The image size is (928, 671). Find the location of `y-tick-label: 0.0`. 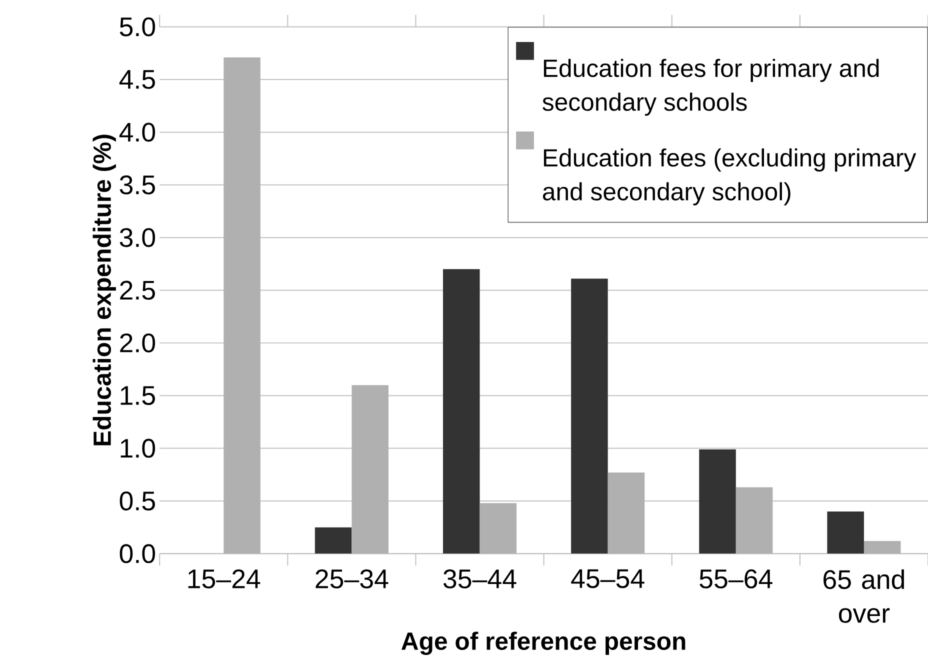

y-tick-label: 0.0 is located at coordinates (138, 554).